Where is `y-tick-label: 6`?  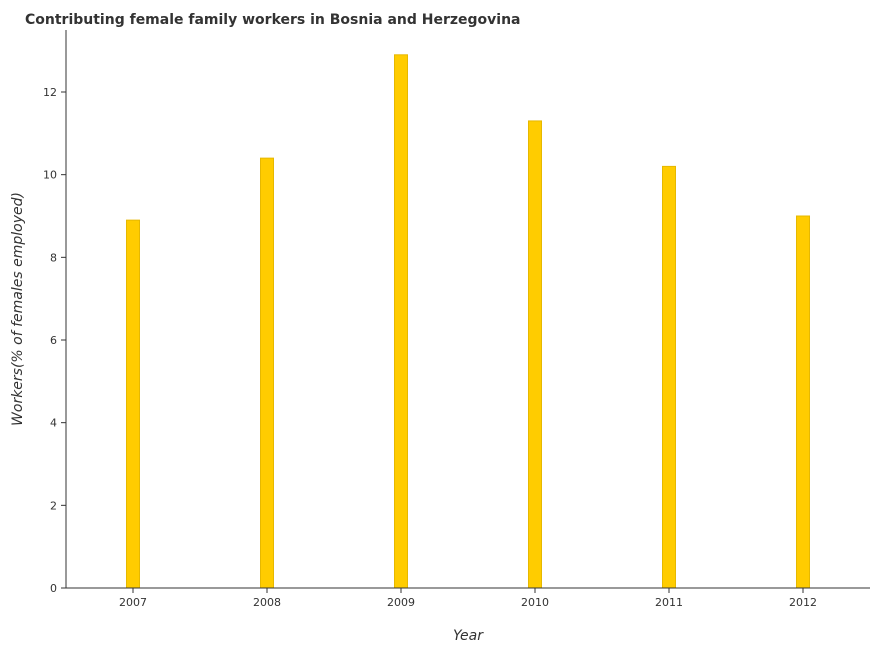
y-tick-label: 6 is located at coordinates (53, 340).